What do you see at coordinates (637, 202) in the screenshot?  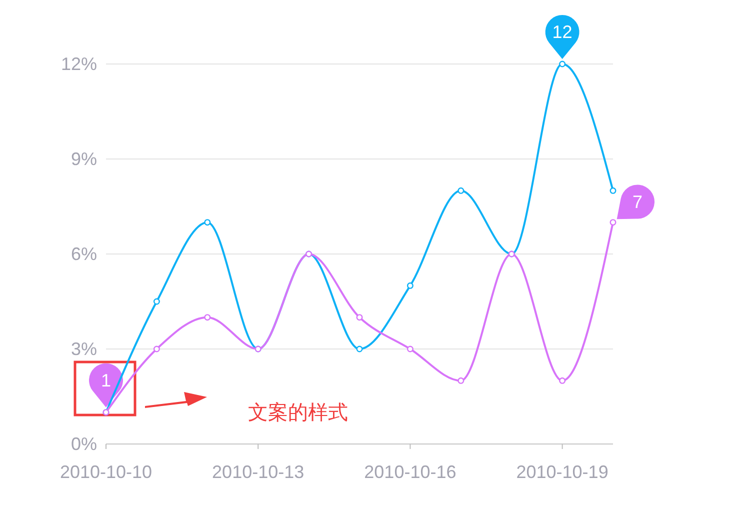 I see `data-label: 7` at bounding box center [637, 202].